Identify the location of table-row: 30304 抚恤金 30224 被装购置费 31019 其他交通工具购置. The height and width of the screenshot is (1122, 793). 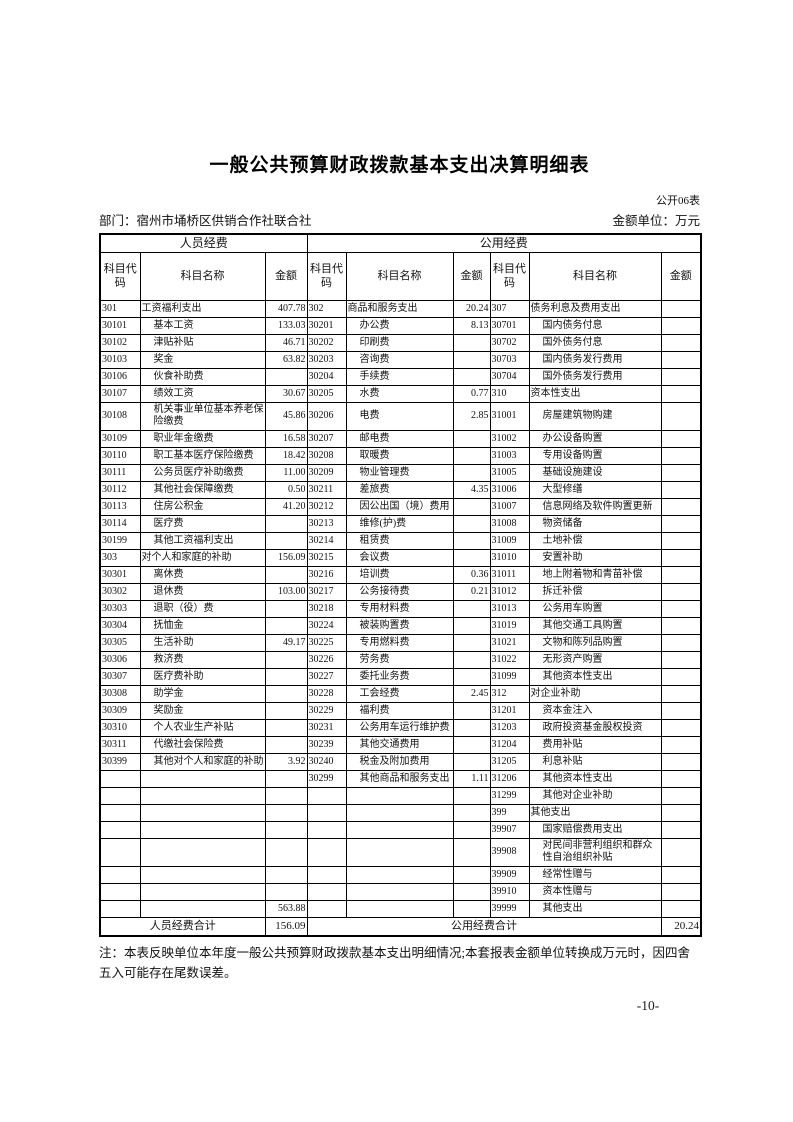
(400, 625).